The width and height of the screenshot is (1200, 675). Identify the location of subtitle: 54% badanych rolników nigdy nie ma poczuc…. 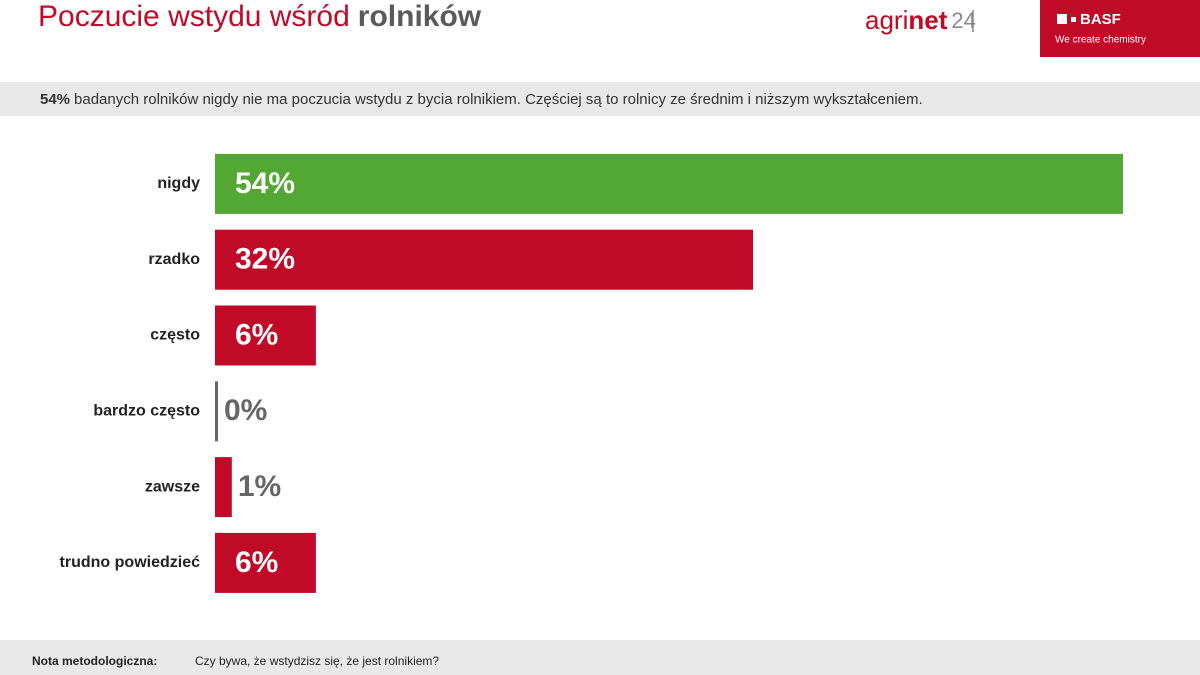
(481, 99).